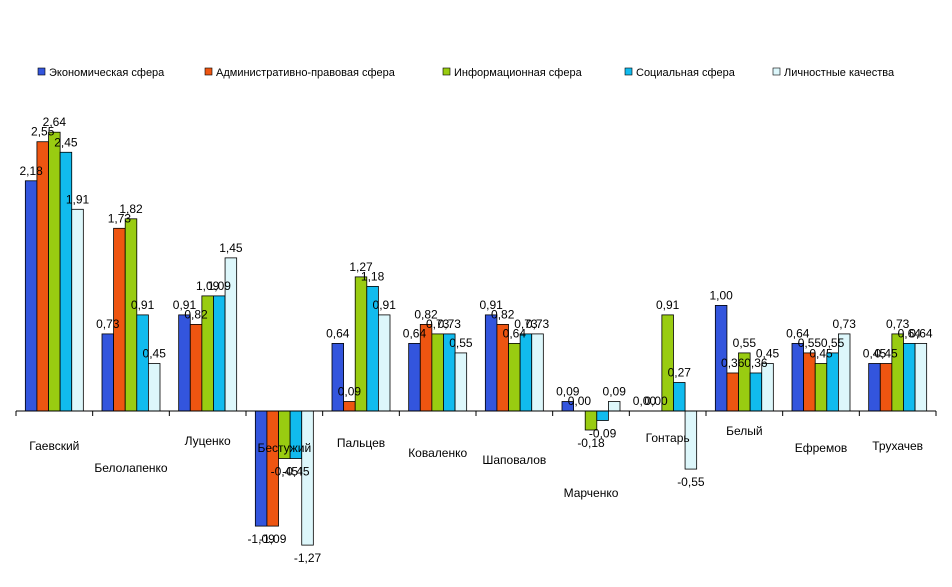 The image size is (952, 587). I want to click on data-label: 1,73, so click(120, 218).